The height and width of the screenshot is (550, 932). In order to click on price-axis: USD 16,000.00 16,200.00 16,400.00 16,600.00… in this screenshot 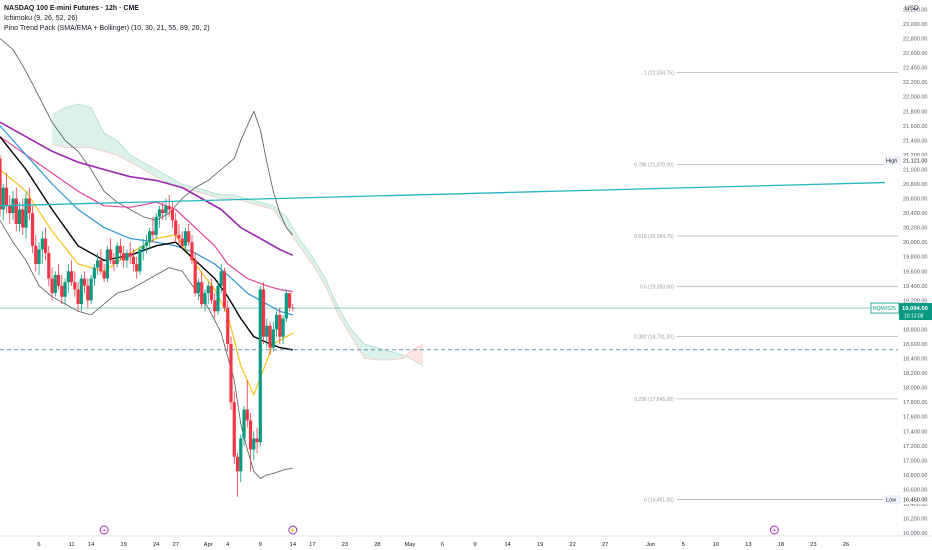, I will do `click(901, 268)`.